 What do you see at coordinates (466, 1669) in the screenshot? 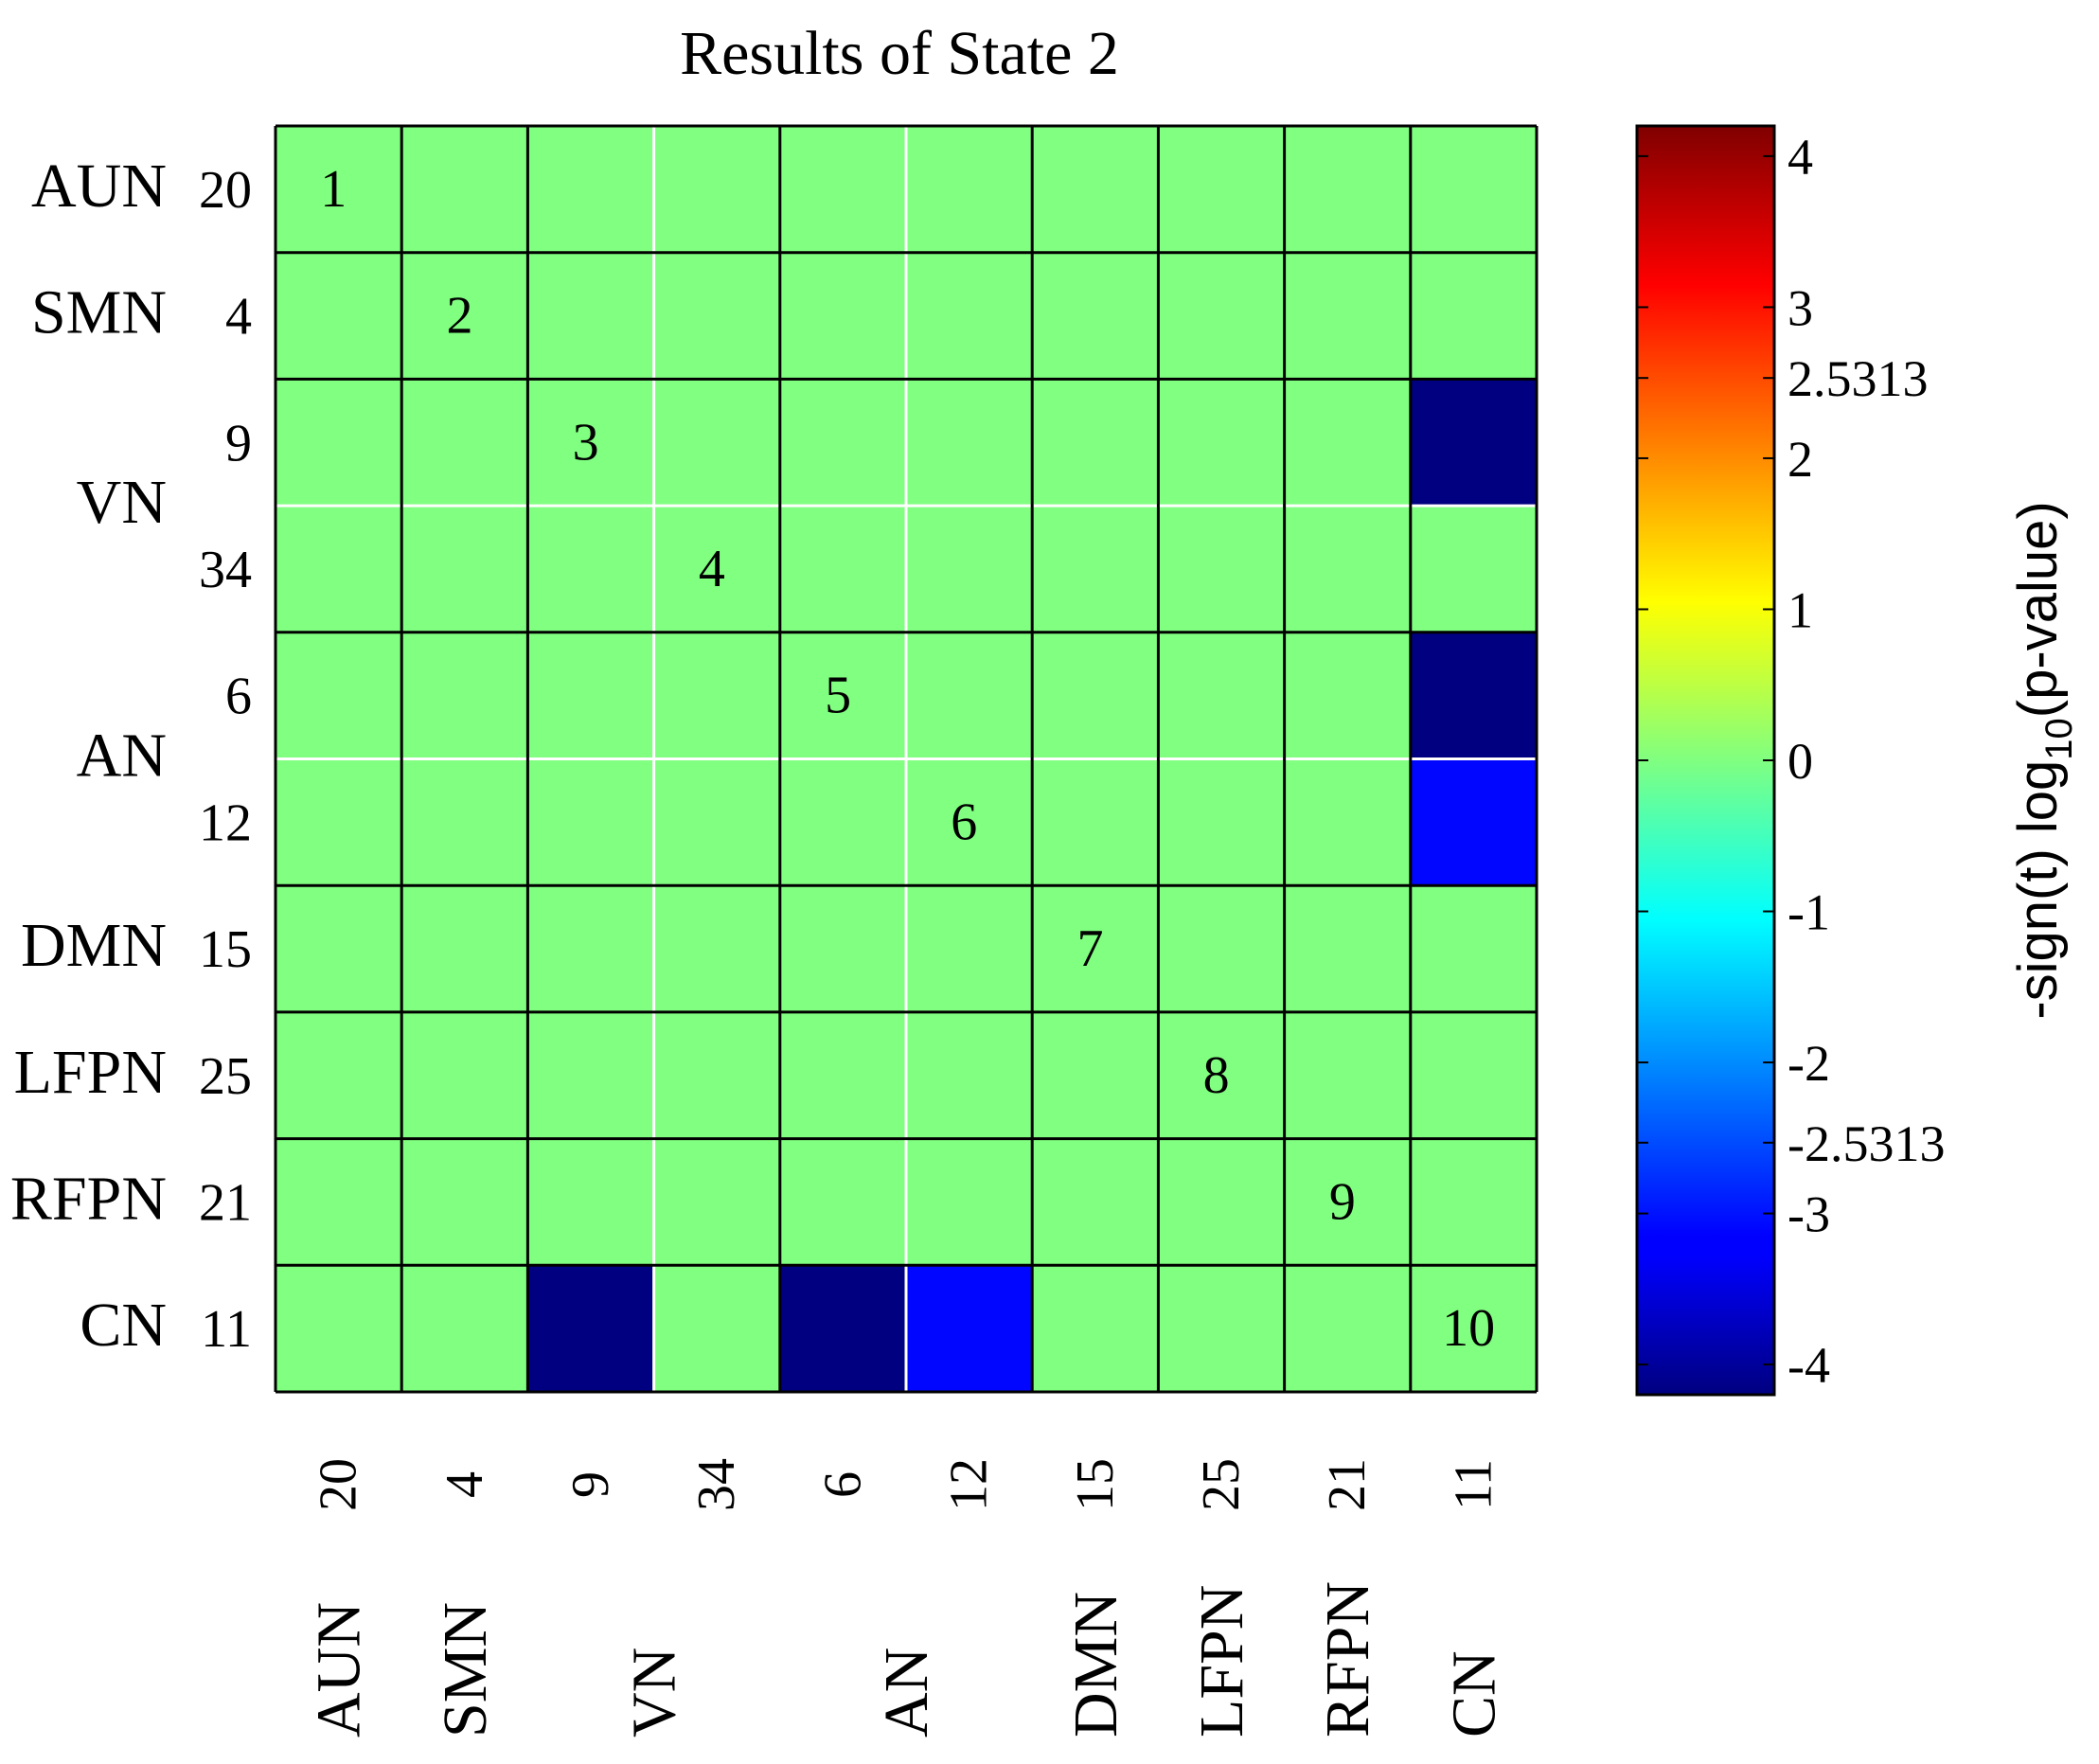
I see `column-group-label: SMN` at bounding box center [466, 1669].